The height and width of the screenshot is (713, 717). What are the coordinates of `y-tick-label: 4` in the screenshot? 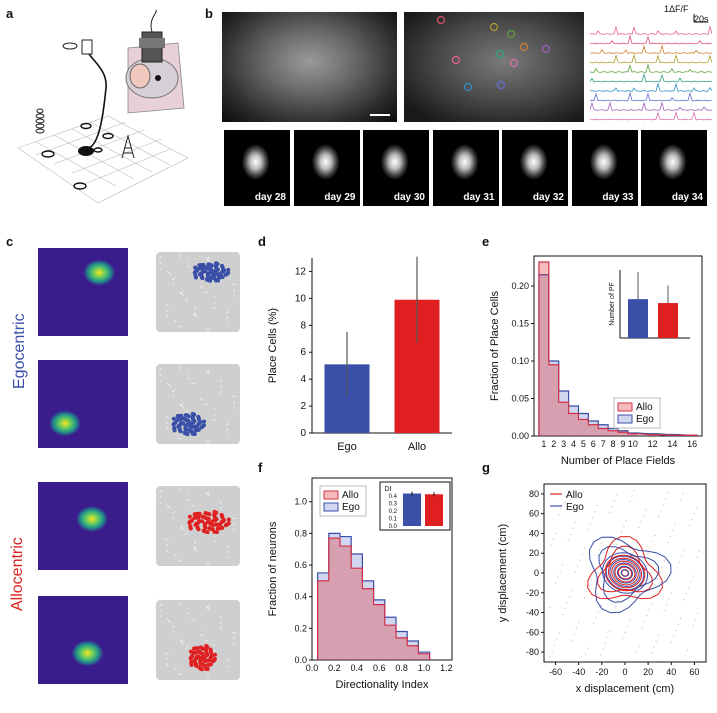 It's located at (303, 379).